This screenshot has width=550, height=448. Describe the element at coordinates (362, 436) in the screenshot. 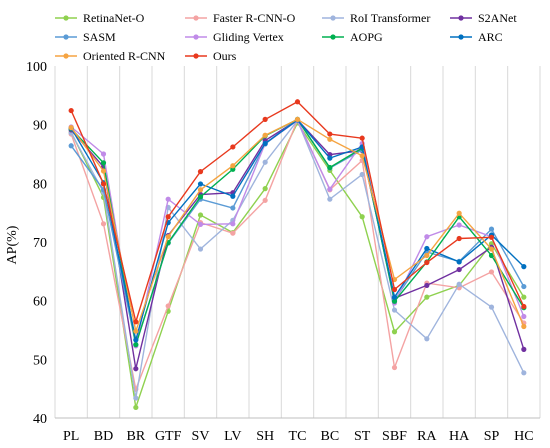

I see `x-tick-label: ST` at that location.